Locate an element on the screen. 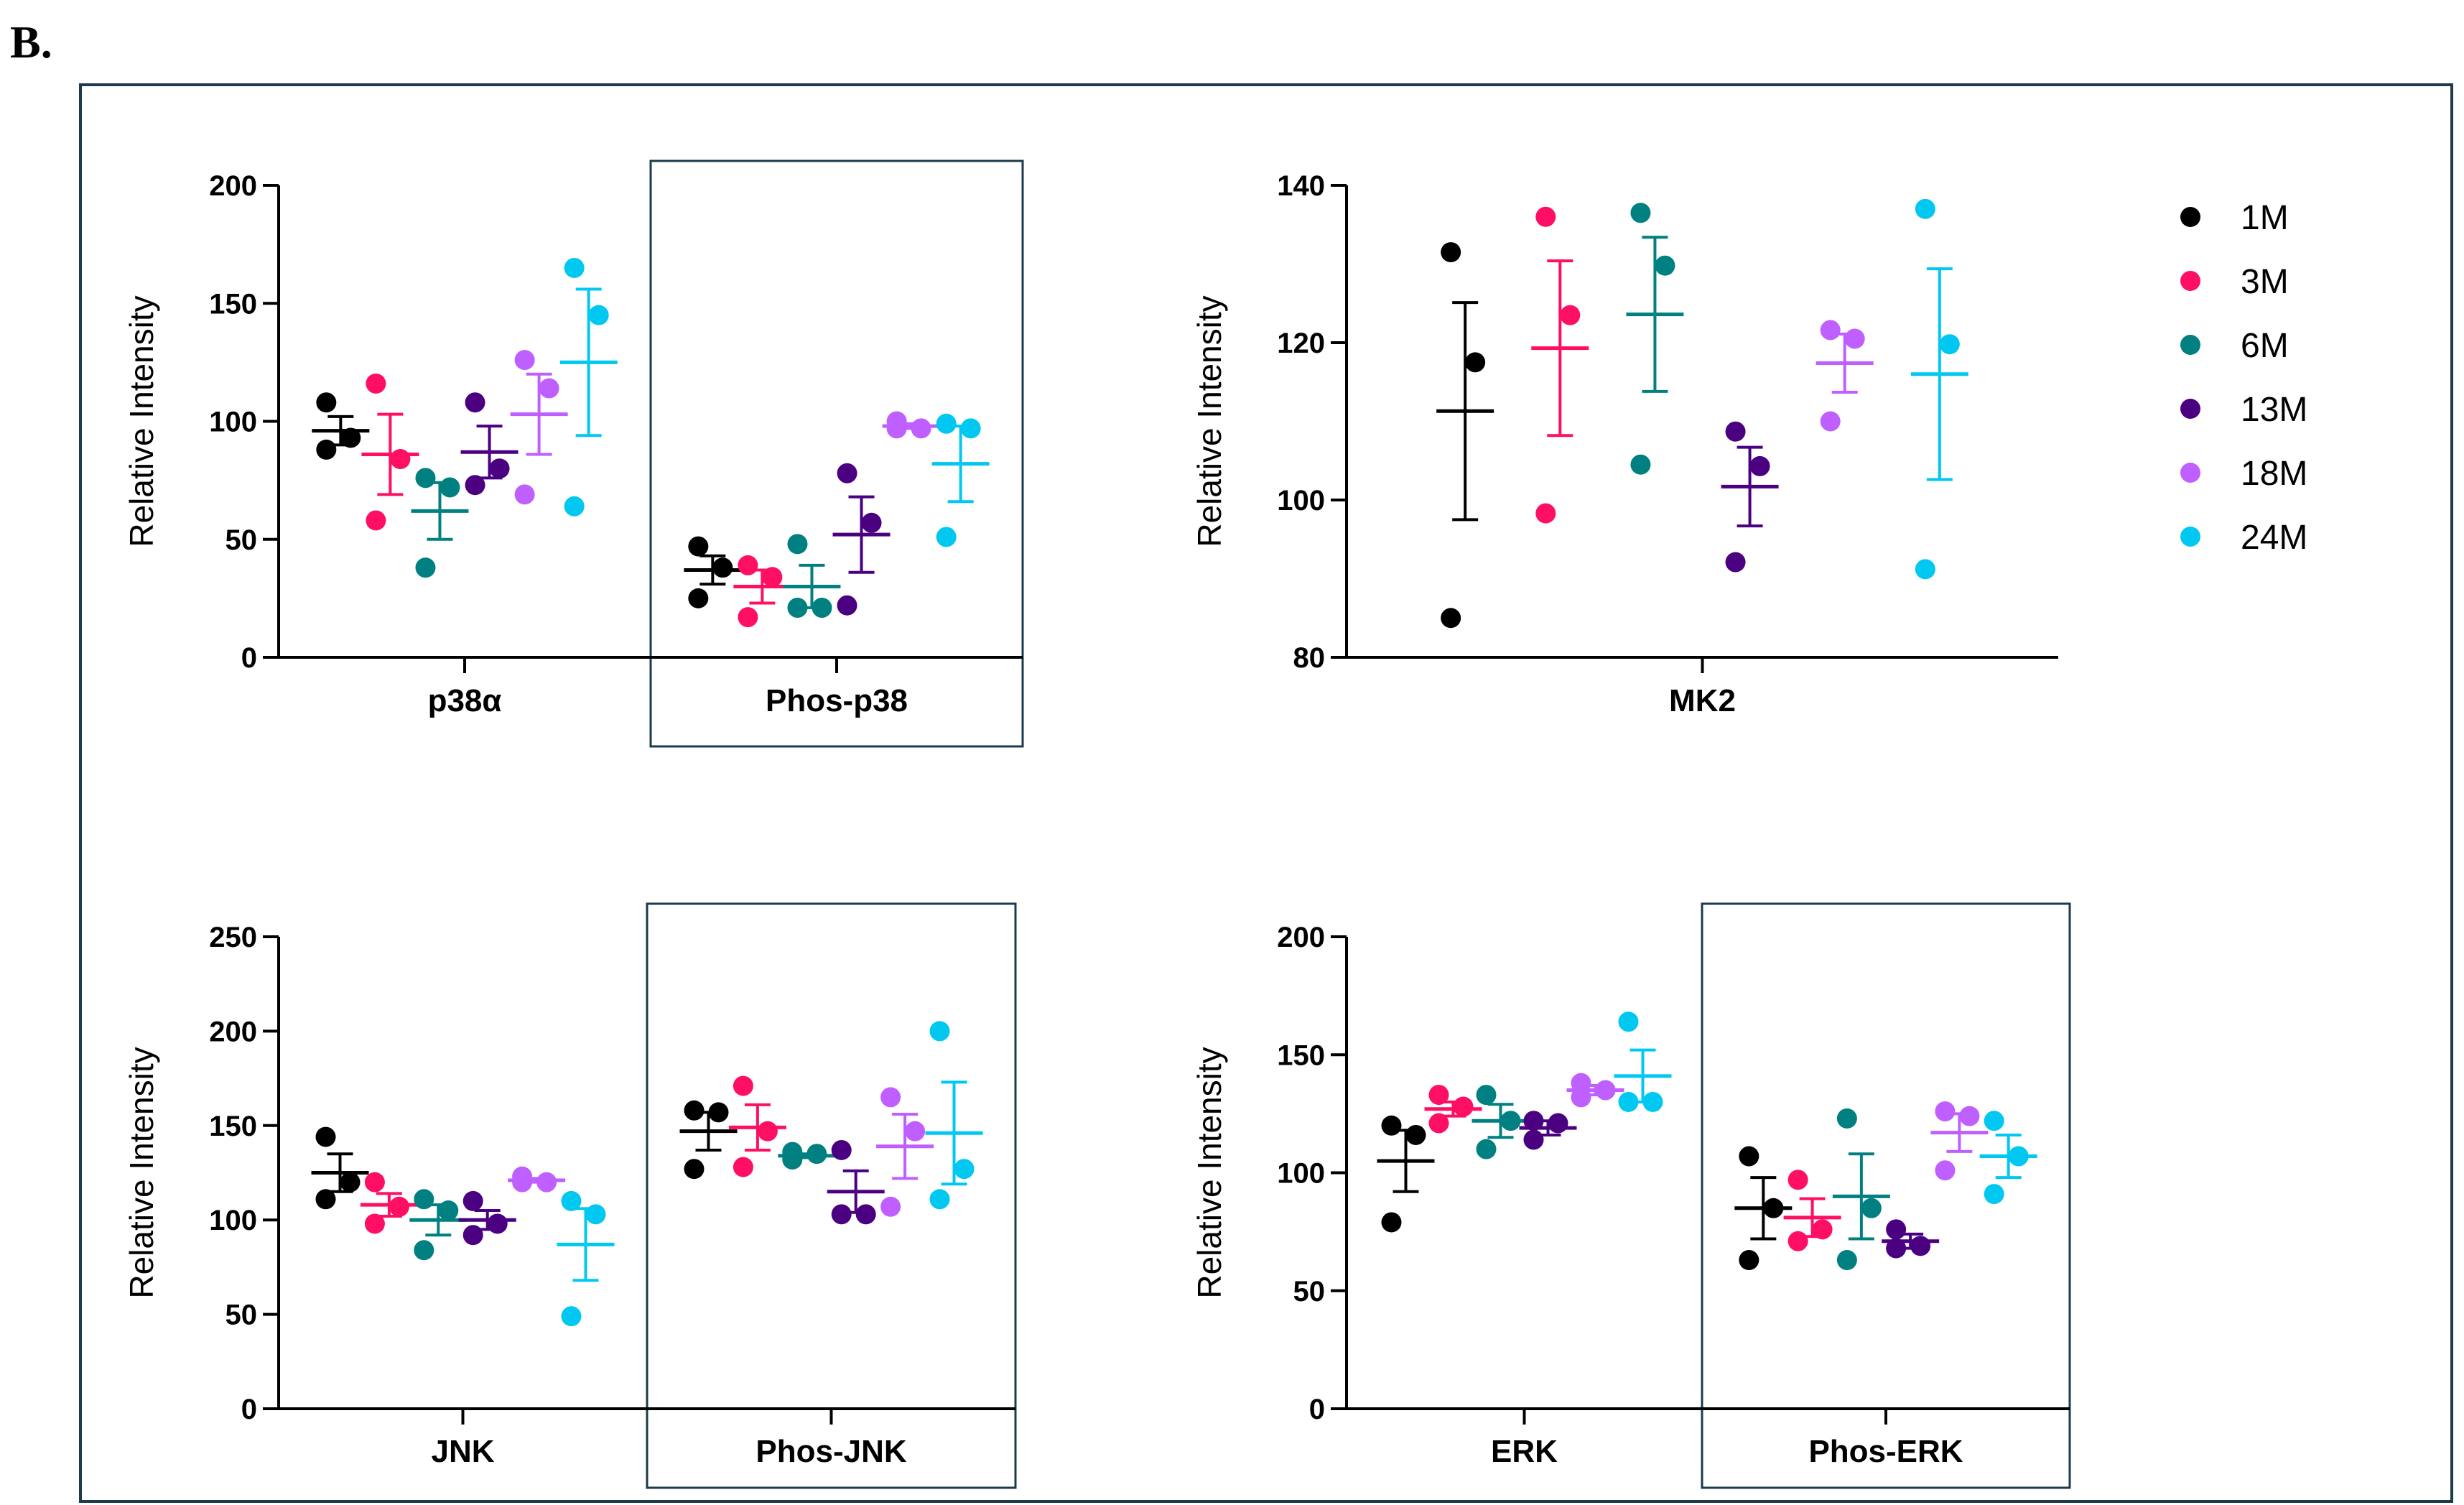 The width and height of the screenshot is (2464, 1505). y-tick-label: 200 is located at coordinates (233, 186).